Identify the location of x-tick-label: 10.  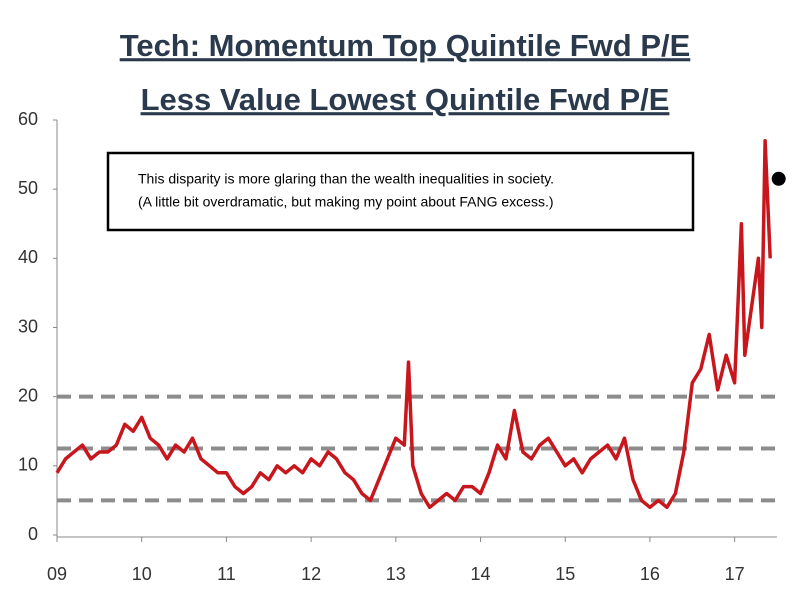
(142, 574).